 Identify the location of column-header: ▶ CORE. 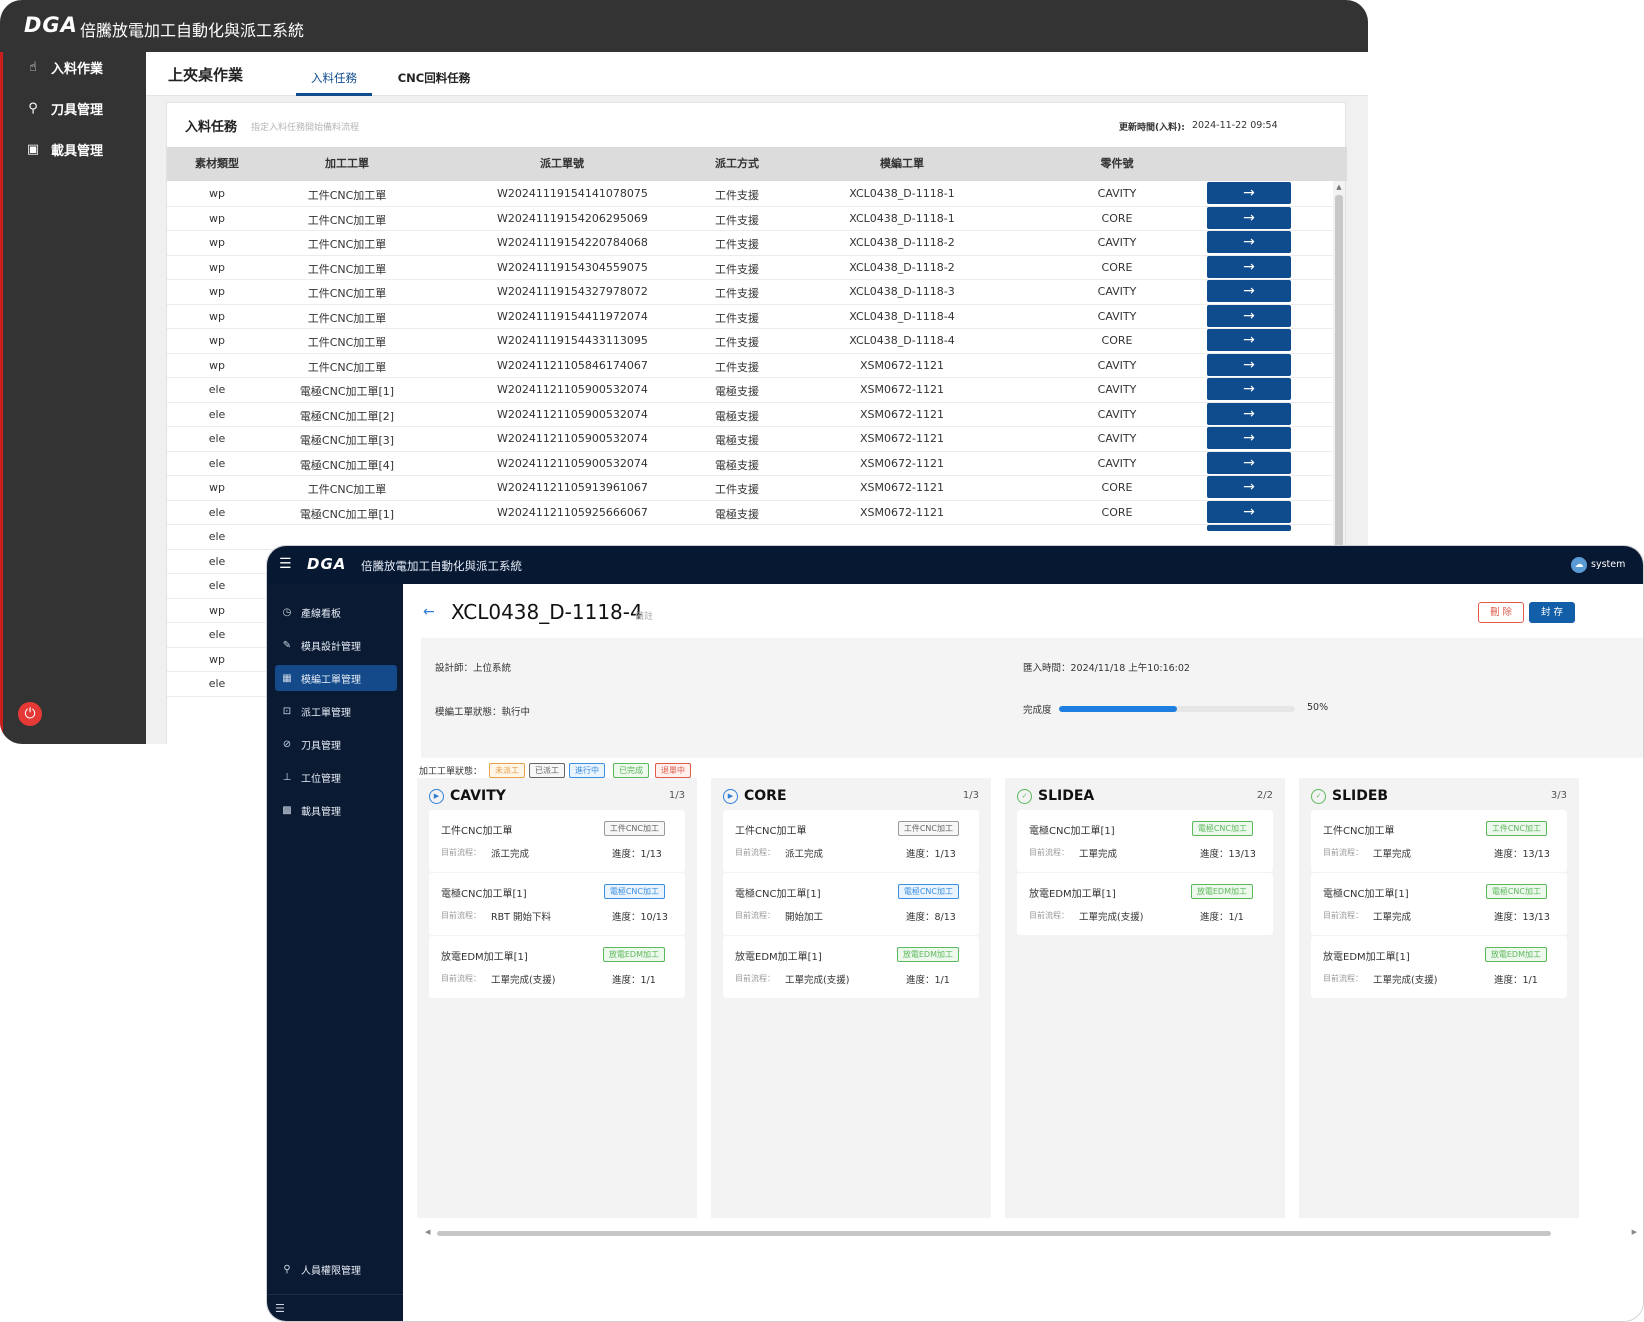
(755, 796).